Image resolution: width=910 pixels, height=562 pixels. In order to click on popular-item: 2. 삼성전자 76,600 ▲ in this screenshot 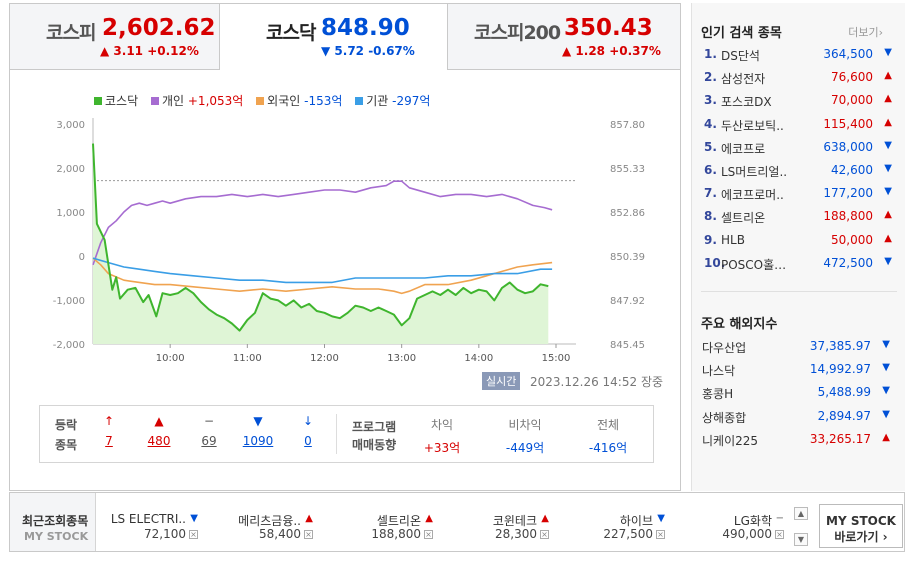, I will do `click(799, 81)`.